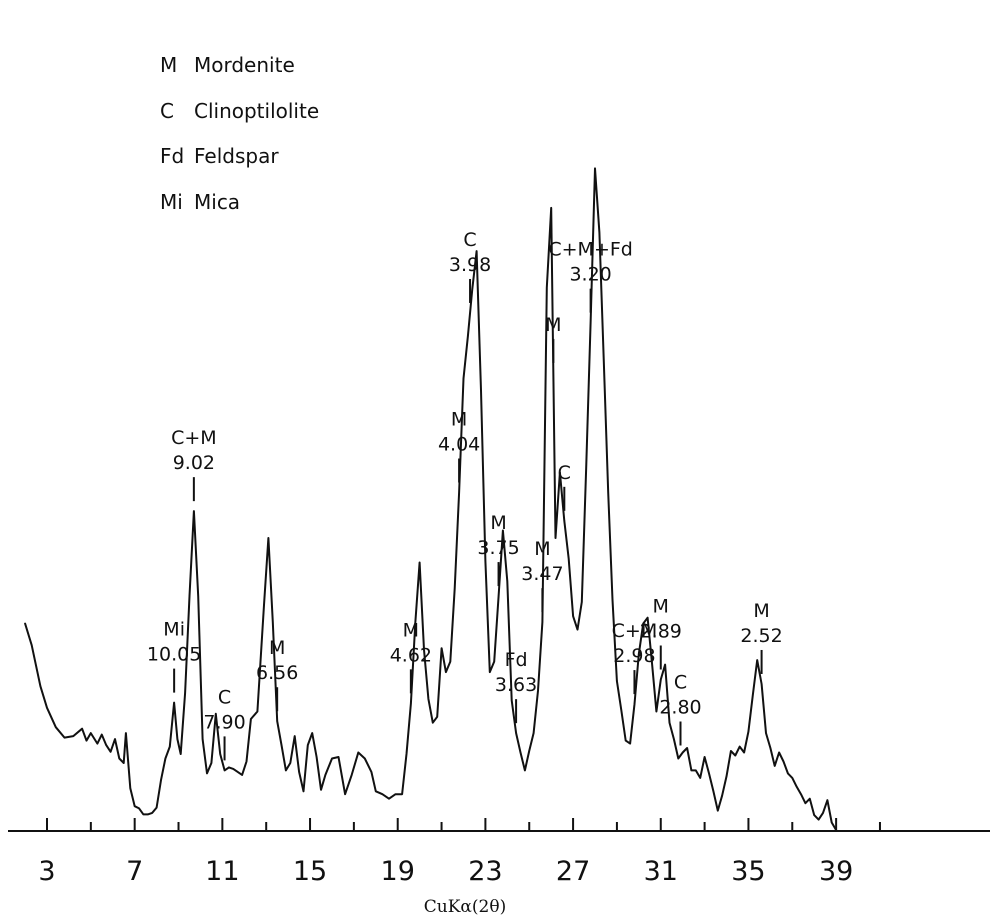 Image resolution: width=996 pixels, height=920 pixels. I want to click on peak-d-spacing: 3.20, so click(590, 275).